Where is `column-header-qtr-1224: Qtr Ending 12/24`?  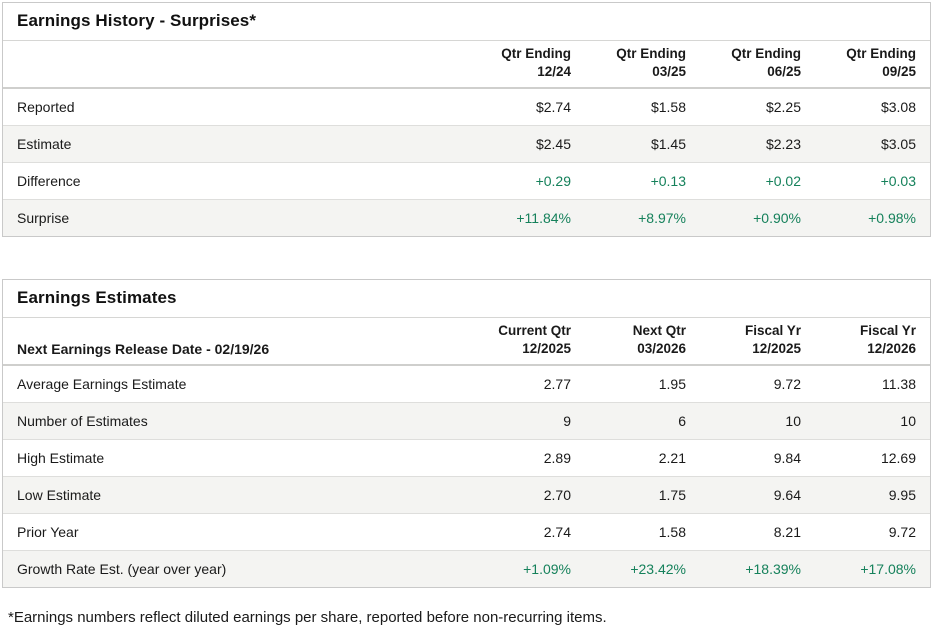 column-header-qtr-1224: Qtr Ending 12/24 is located at coordinates (527, 65).